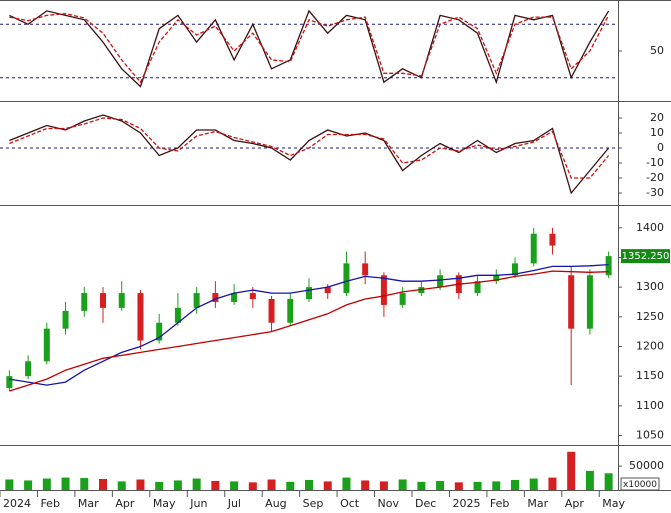 The width and height of the screenshot is (671, 513). What do you see at coordinates (389, 503) in the screenshot?
I see `x-tick-label: Nov` at bounding box center [389, 503].